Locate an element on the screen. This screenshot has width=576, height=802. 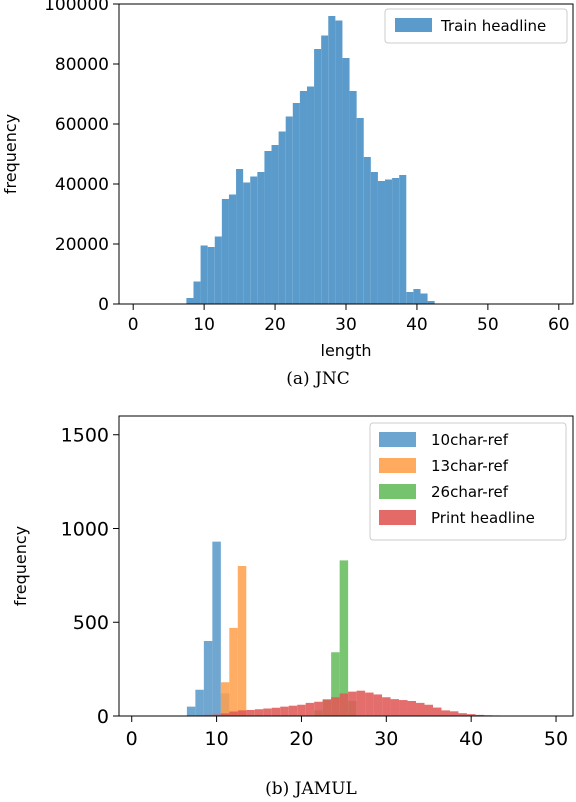
y-tick-label: 40000 is located at coordinates (82, 185).